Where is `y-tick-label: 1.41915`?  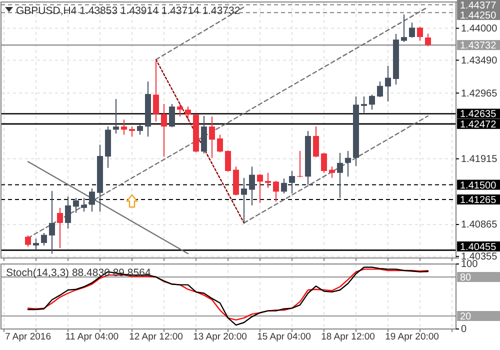 y-tick-label: 1.41915 is located at coordinates (479, 159).